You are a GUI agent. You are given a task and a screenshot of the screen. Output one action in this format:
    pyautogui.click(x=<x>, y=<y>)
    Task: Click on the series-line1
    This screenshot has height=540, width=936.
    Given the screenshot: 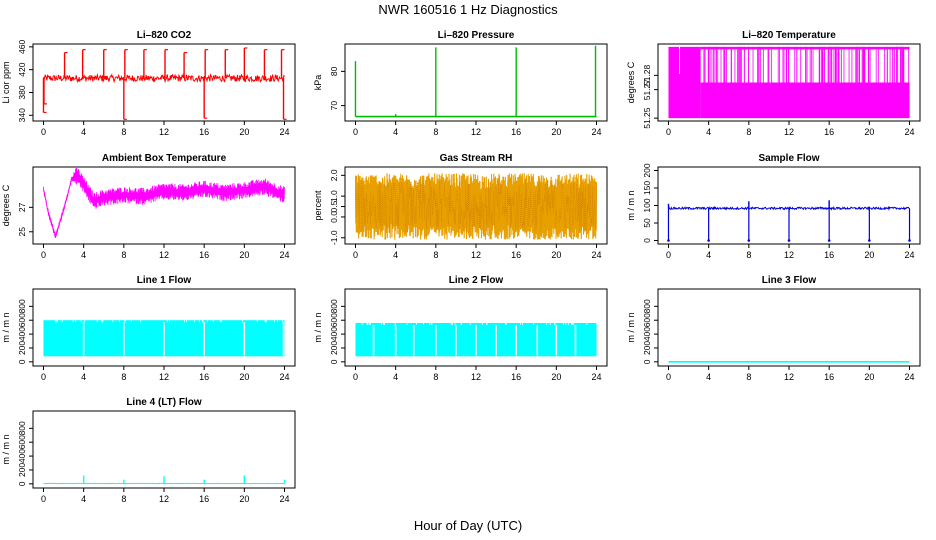 What is the action you would take?
    pyautogui.click(x=164, y=338)
    